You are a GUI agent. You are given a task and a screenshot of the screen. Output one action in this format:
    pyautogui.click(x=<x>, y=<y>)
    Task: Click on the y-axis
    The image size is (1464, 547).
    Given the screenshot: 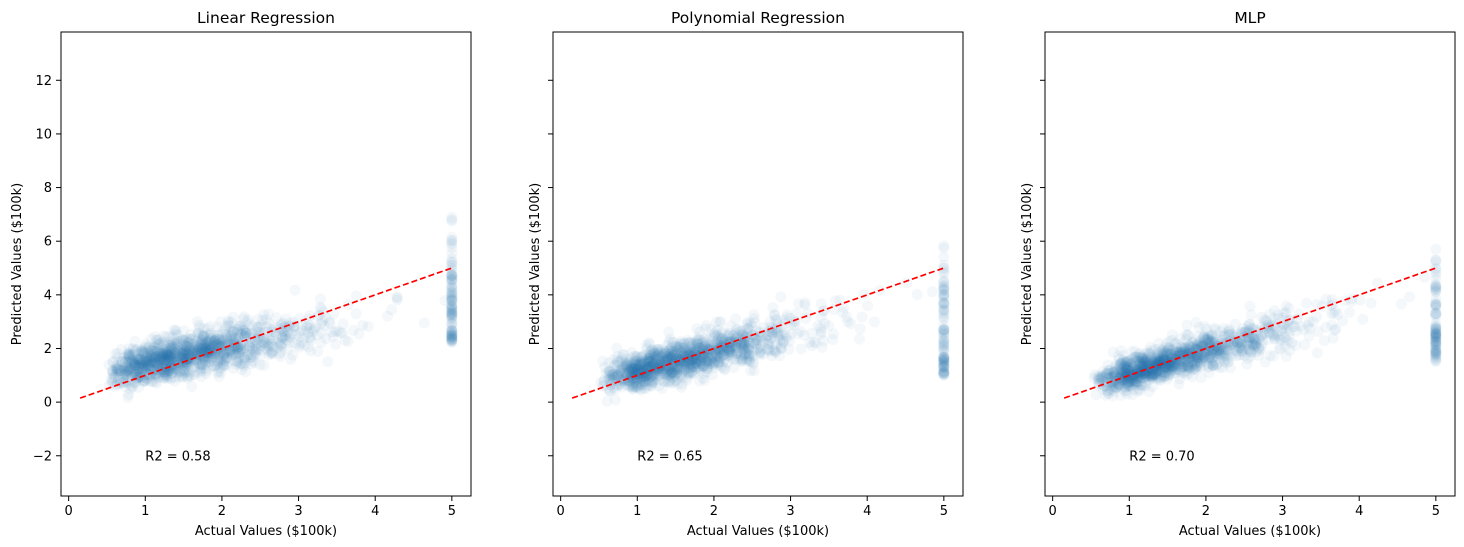 What is the action you would take?
    pyautogui.click(x=550, y=268)
    